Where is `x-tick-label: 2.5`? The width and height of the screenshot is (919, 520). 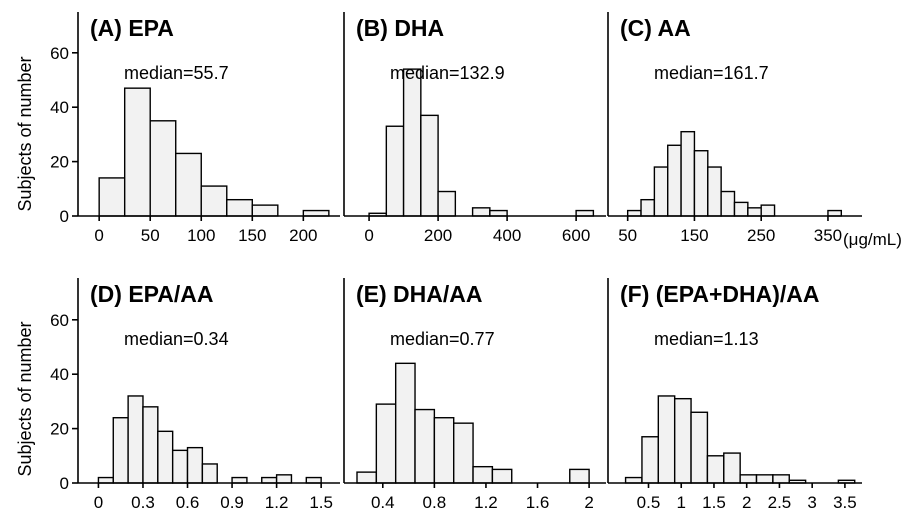
x-tick-label: 2.5 is located at coordinates (780, 502).